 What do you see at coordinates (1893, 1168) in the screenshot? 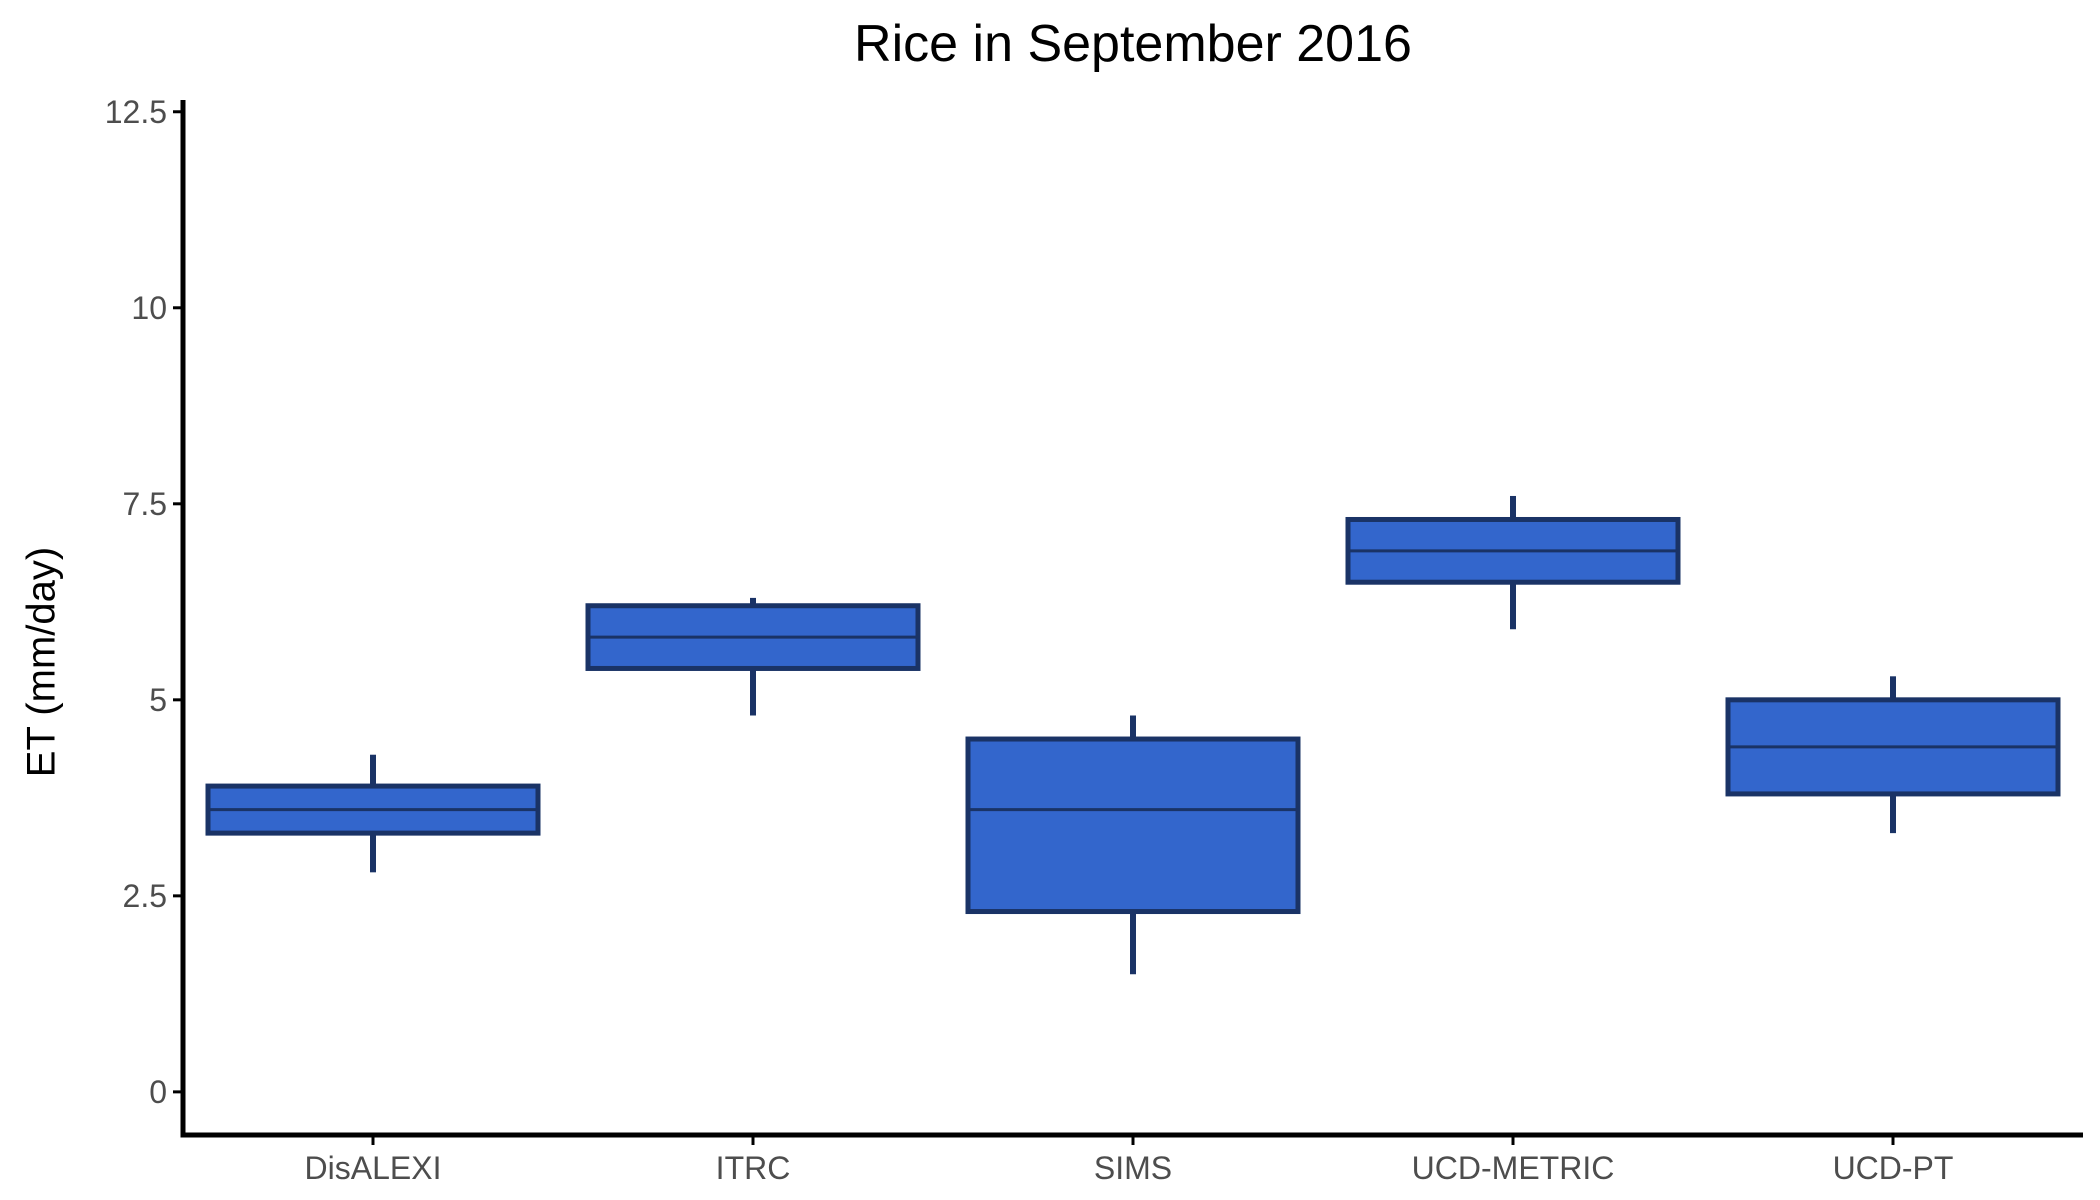
I see `x-tick-label: UCD-PT` at bounding box center [1893, 1168].